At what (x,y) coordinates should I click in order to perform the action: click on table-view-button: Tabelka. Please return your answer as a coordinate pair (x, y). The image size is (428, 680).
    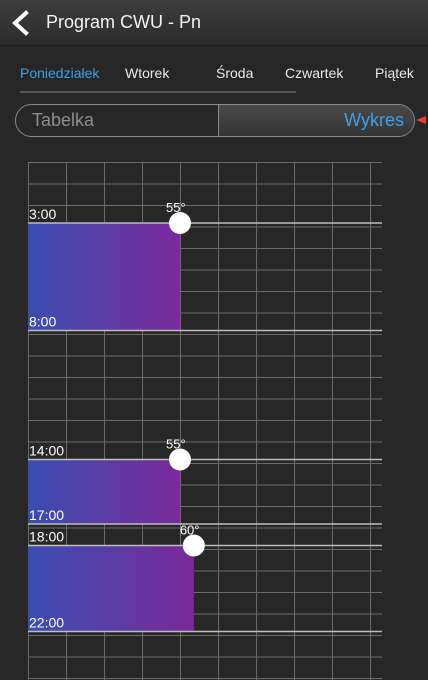
    Looking at the image, I should click on (117, 120).